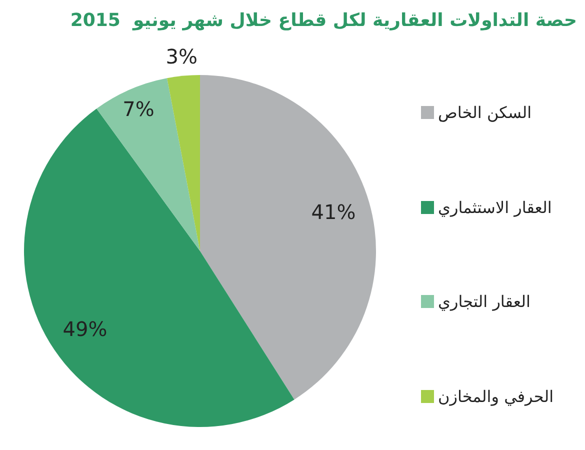 The image size is (585, 450). I want to click on data-label: 41%, so click(333, 212).